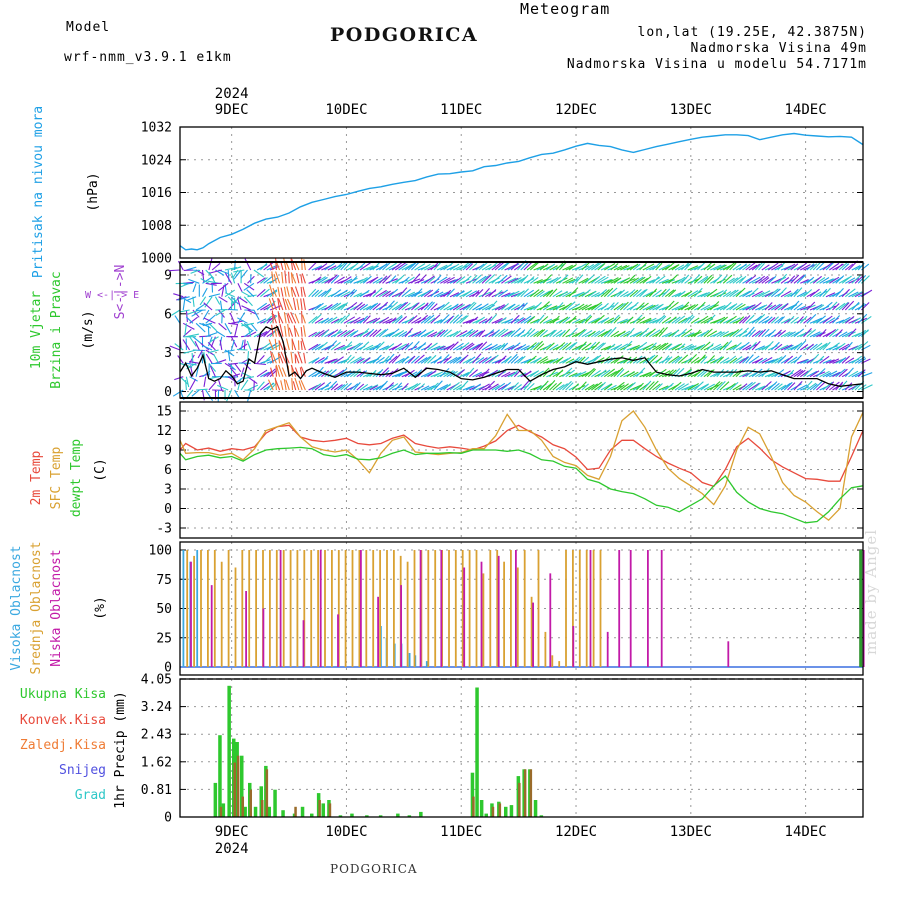 This screenshot has height=900, width=900. What do you see at coordinates (346, 110) in the screenshot?
I see `top-day-label: 10DEC` at bounding box center [346, 110].